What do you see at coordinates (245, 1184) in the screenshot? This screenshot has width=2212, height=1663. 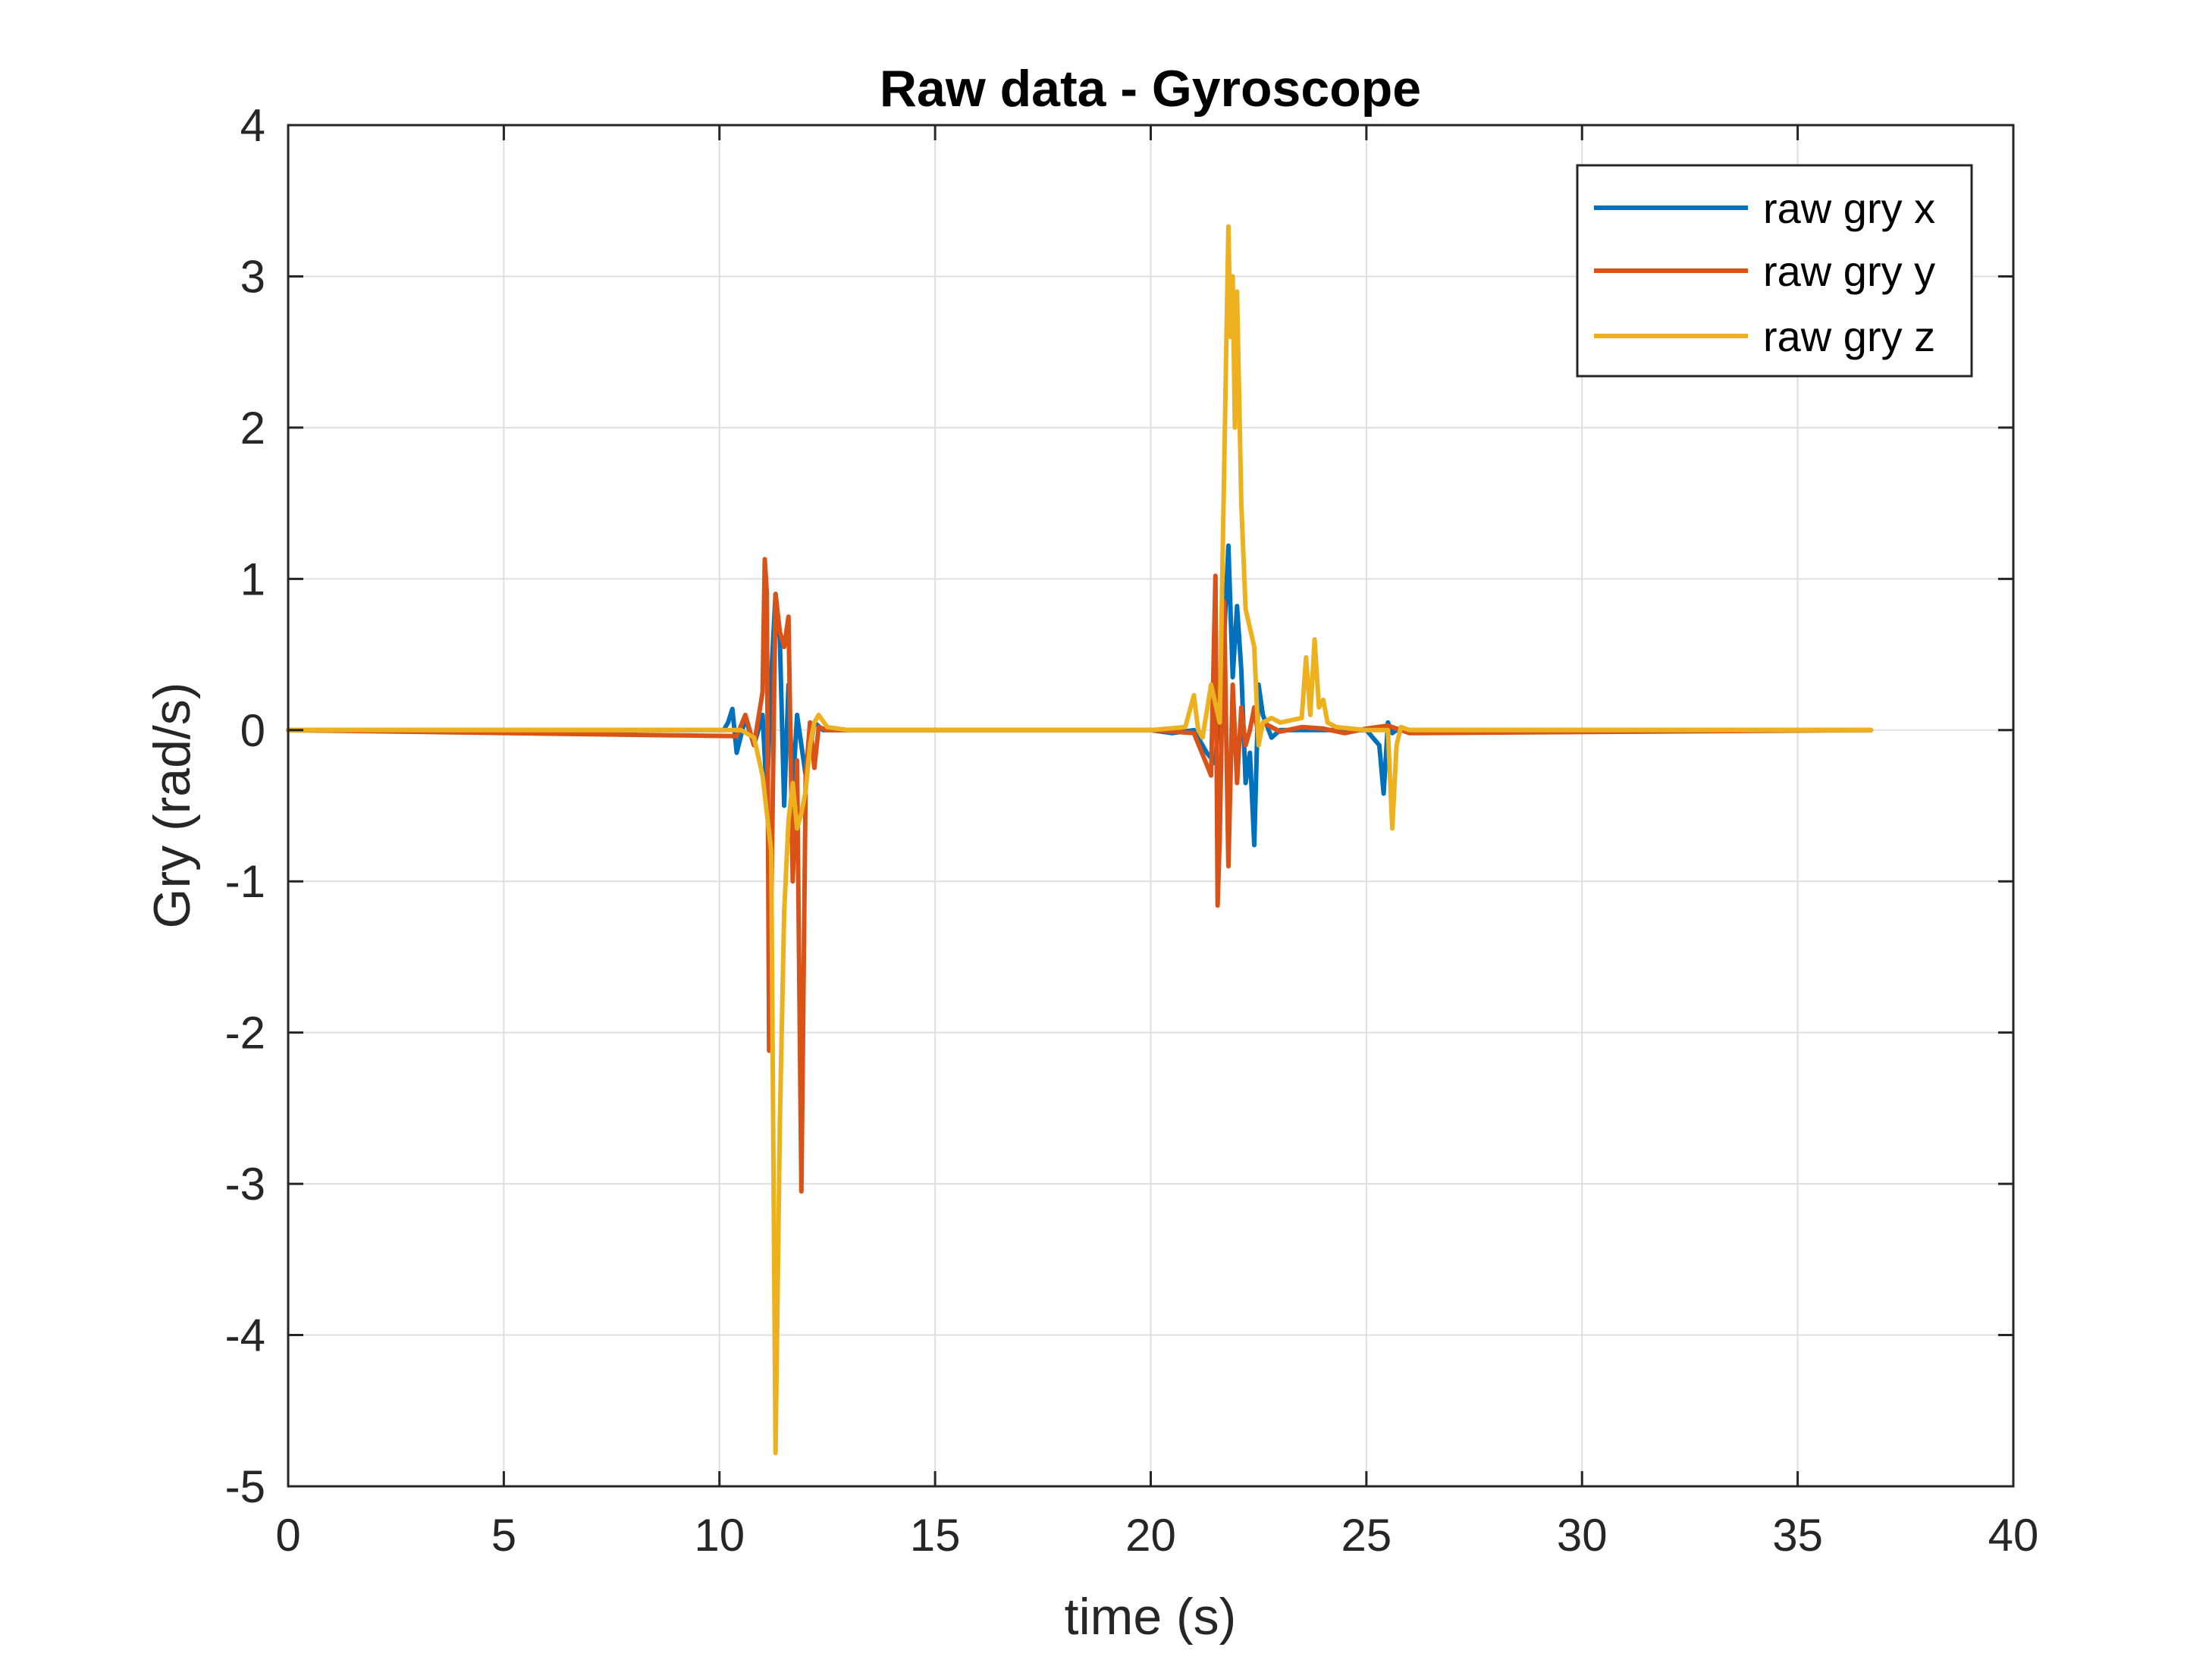 I see `y-tick-label: -3` at bounding box center [245, 1184].